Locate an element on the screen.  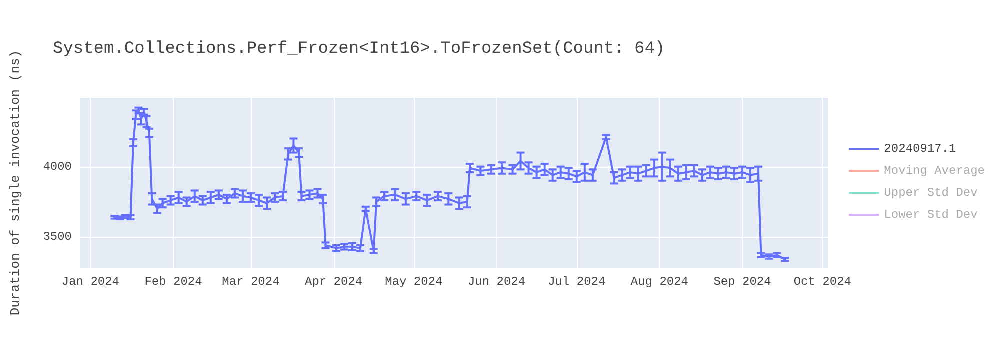
x-tick-label: Oct 2024 is located at coordinates (823, 282).